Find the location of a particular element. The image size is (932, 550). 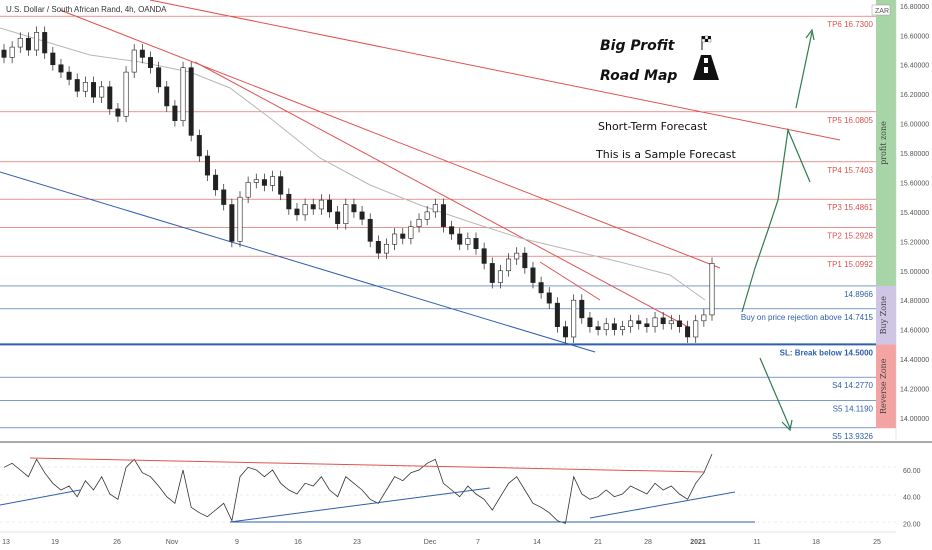

level-label-0: TP6 16.7300 is located at coordinates (850, 24).